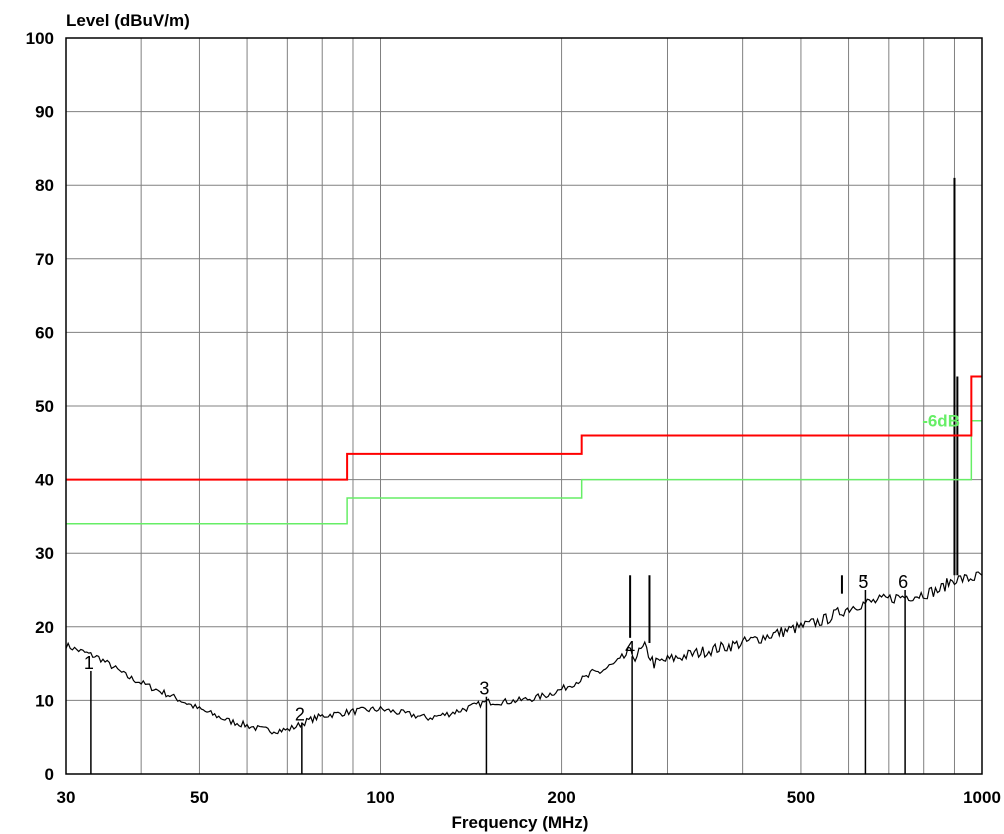 The height and width of the screenshot is (834, 1004). Describe the element at coordinates (128, 20) in the screenshot. I see `y-axis-title: Level (dBuV/m)` at that location.